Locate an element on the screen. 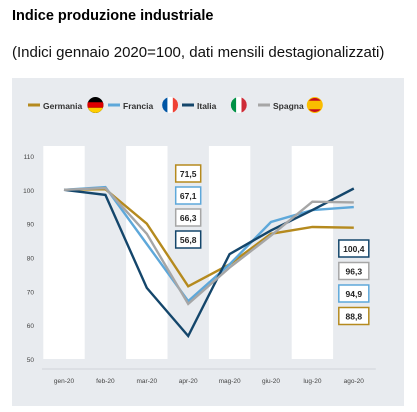 Image resolution: width=417 pixels, height=412 pixels. x-tick-label: apr-20 is located at coordinates (188, 381).